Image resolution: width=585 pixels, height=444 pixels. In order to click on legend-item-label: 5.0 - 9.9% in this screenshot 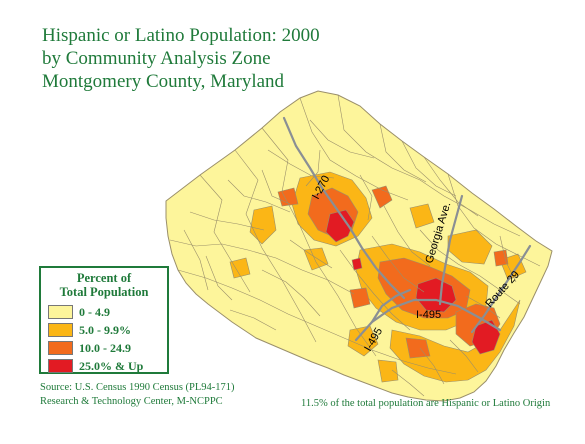, I will do `click(105, 329)`.